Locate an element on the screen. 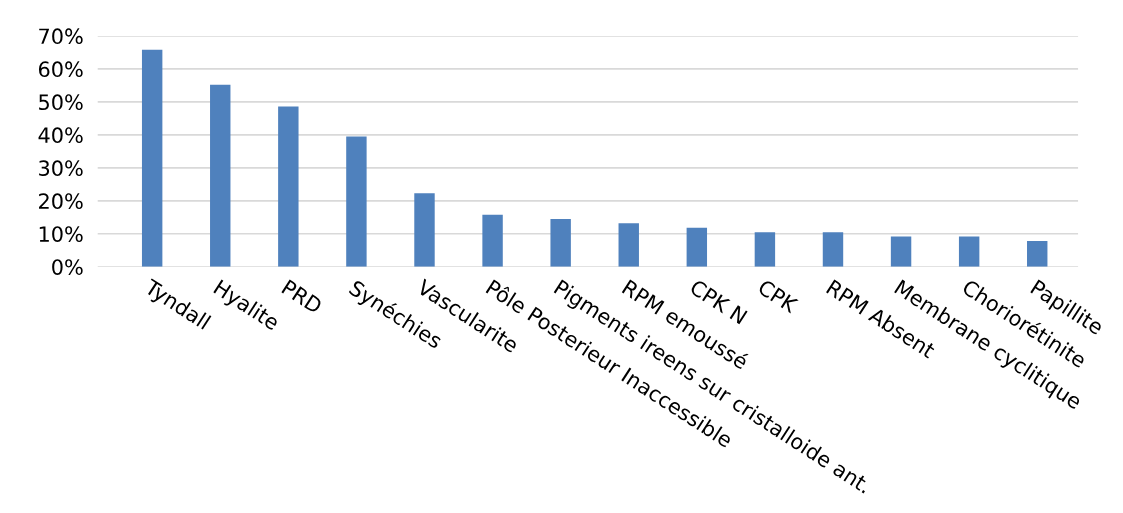 The width and height of the screenshot is (1123, 513). y-tick-label: 70% is located at coordinates (61, 36).